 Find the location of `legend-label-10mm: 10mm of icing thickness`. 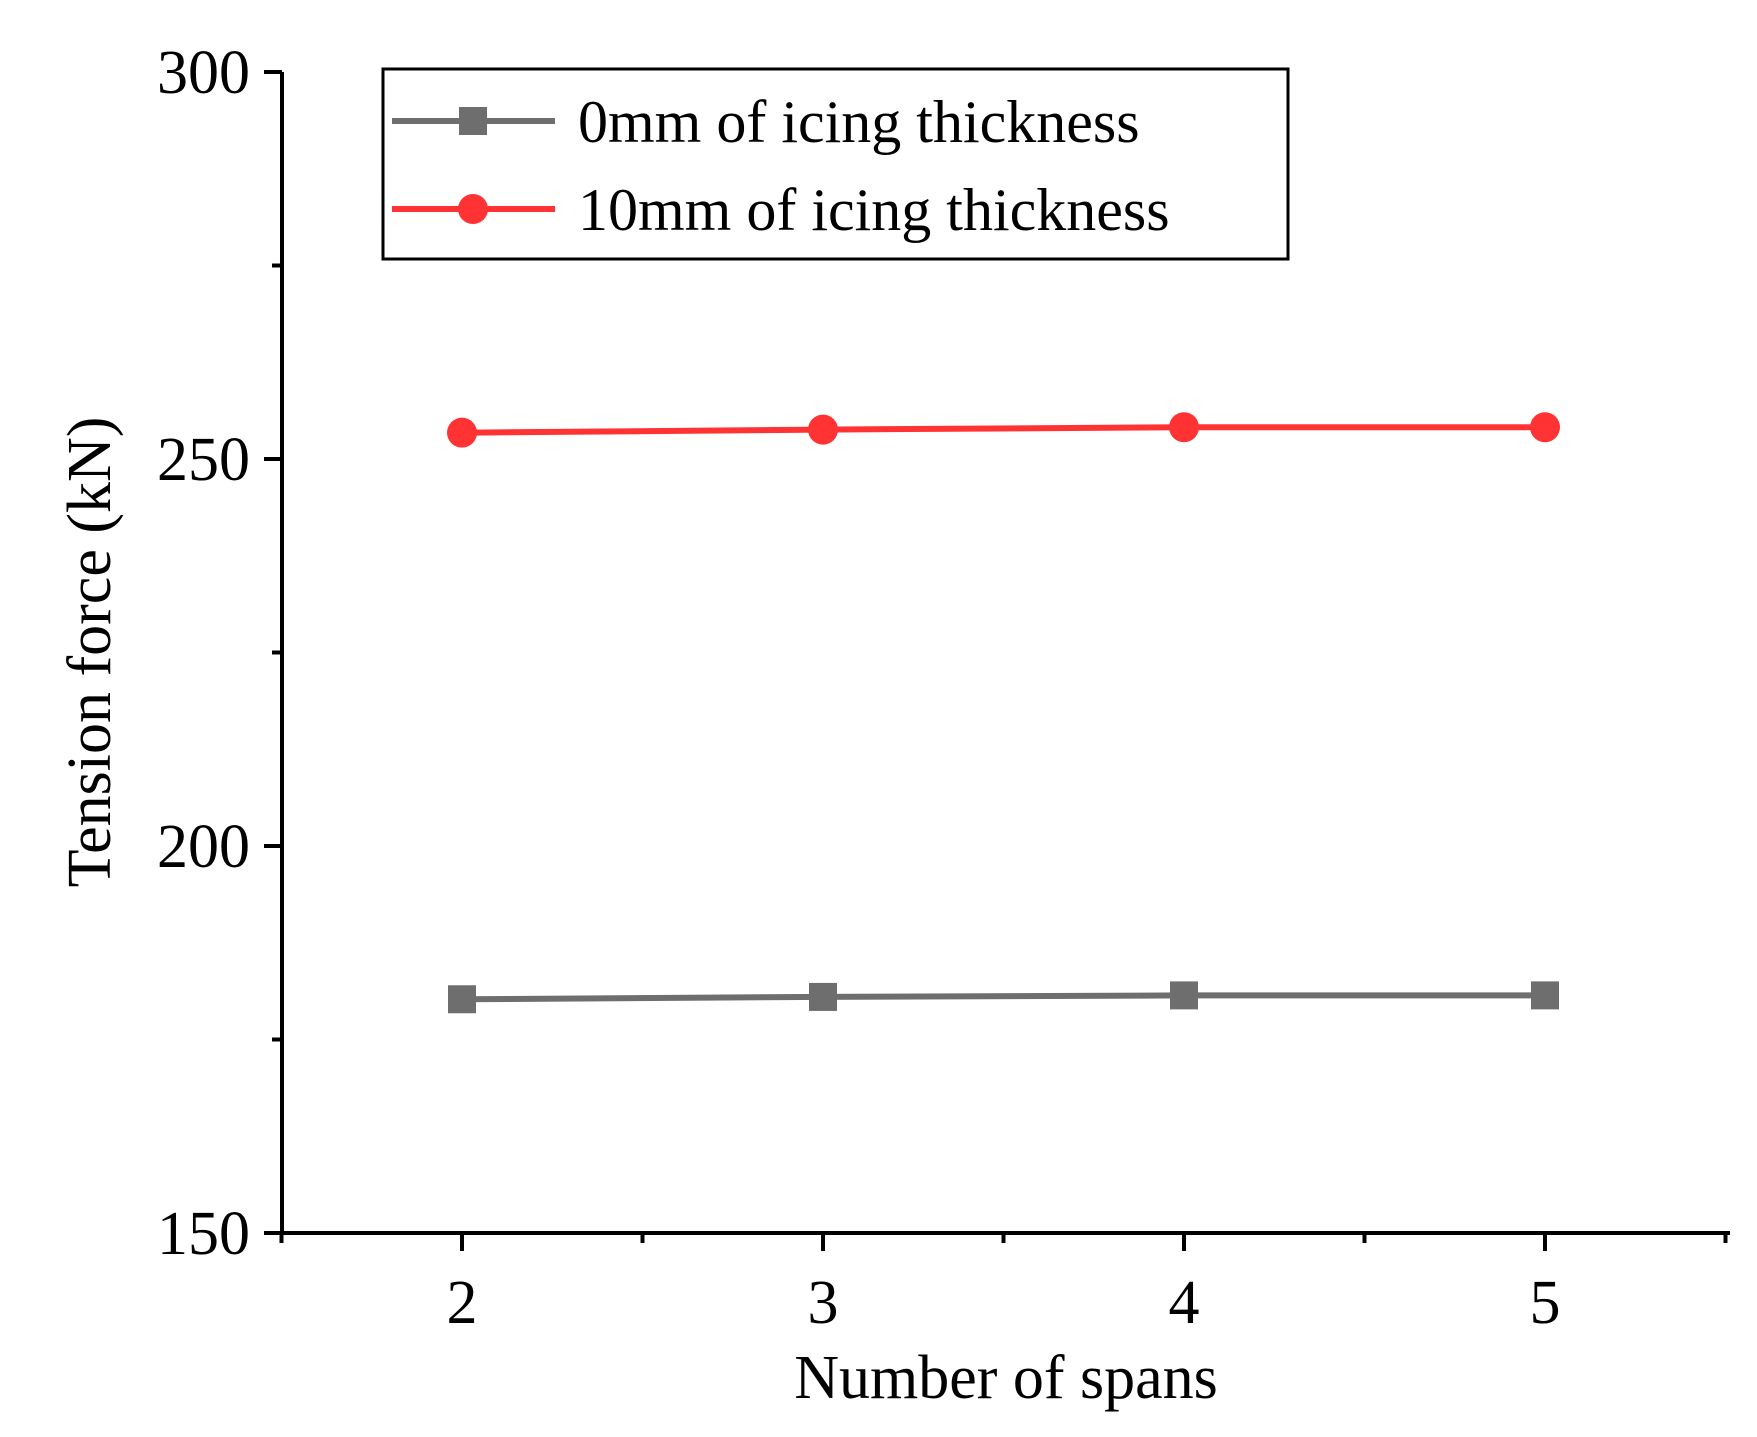

legend-label-10mm: 10mm of icing thickness is located at coordinates (874, 210).